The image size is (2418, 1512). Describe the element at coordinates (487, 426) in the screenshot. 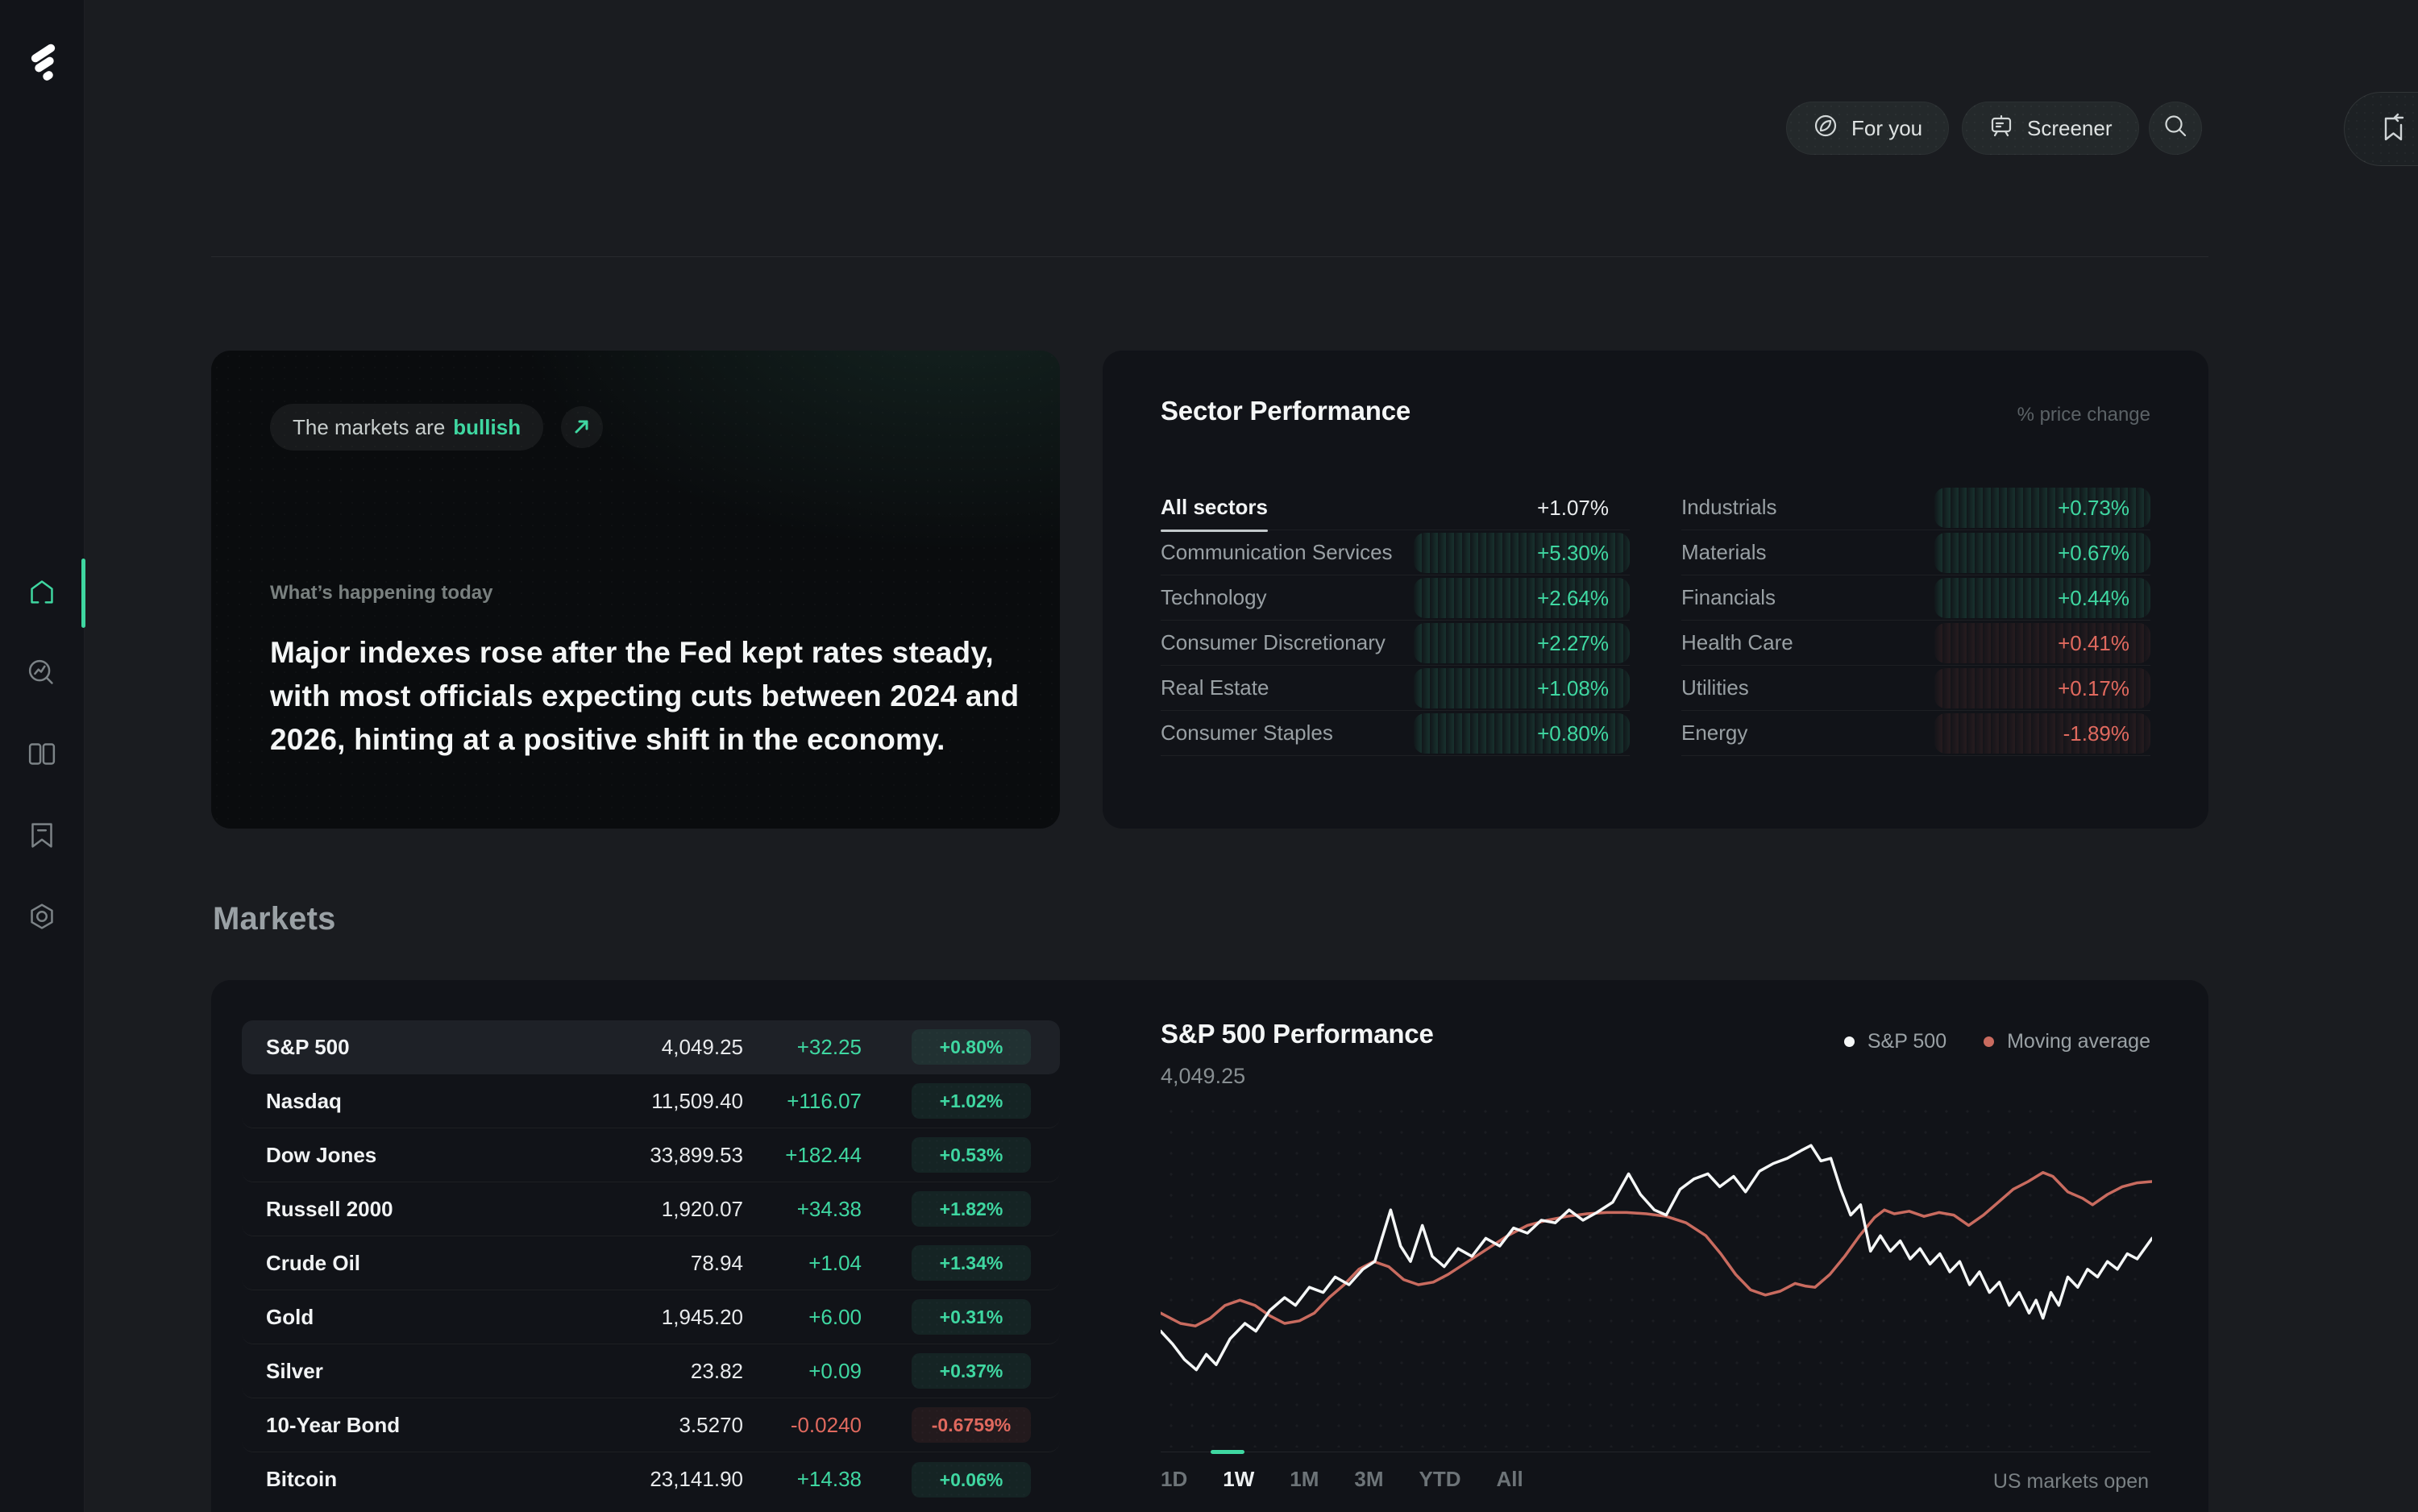

I see `sentiment-value: bullish` at that location.